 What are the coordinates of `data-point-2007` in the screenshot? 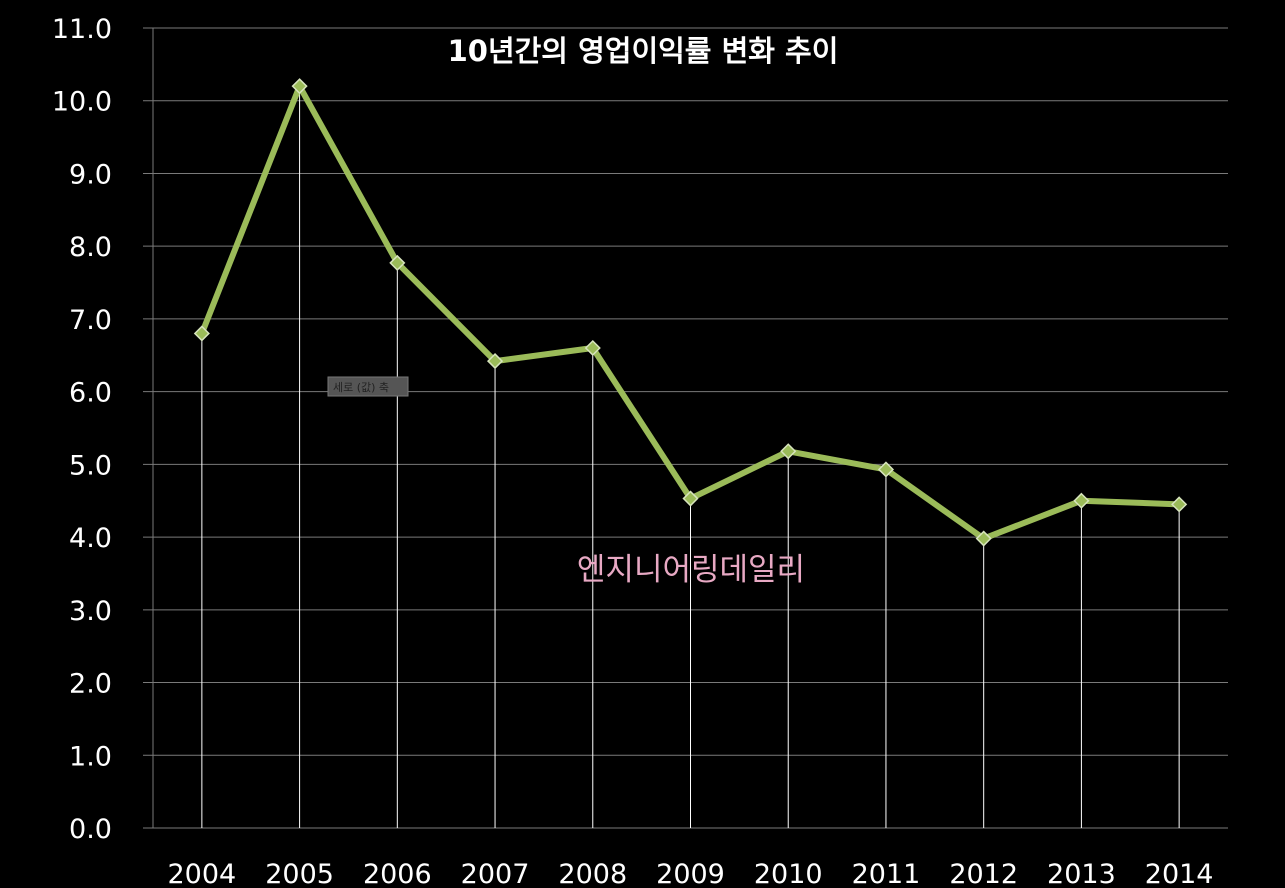 It's located at (495, 361).